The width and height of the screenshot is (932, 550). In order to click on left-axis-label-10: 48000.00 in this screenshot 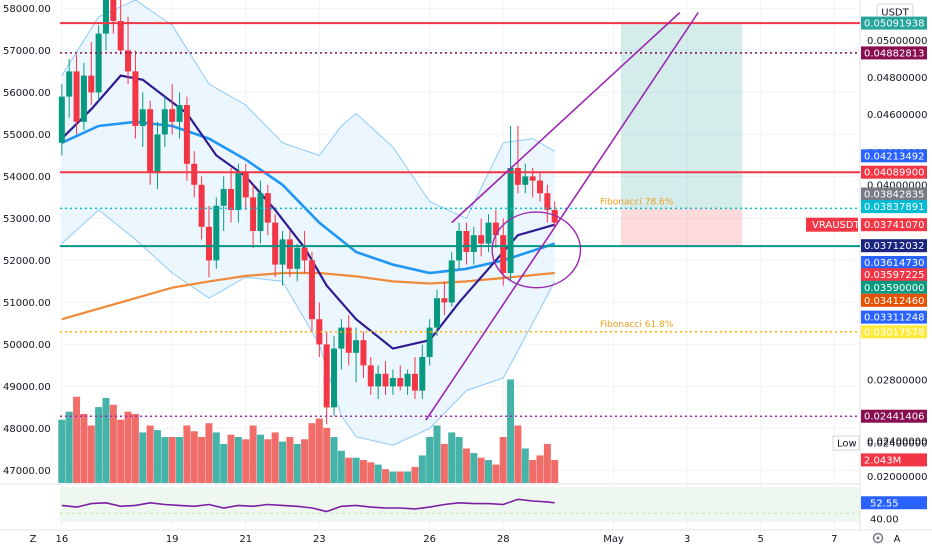, I will do `click(27, 429)`.